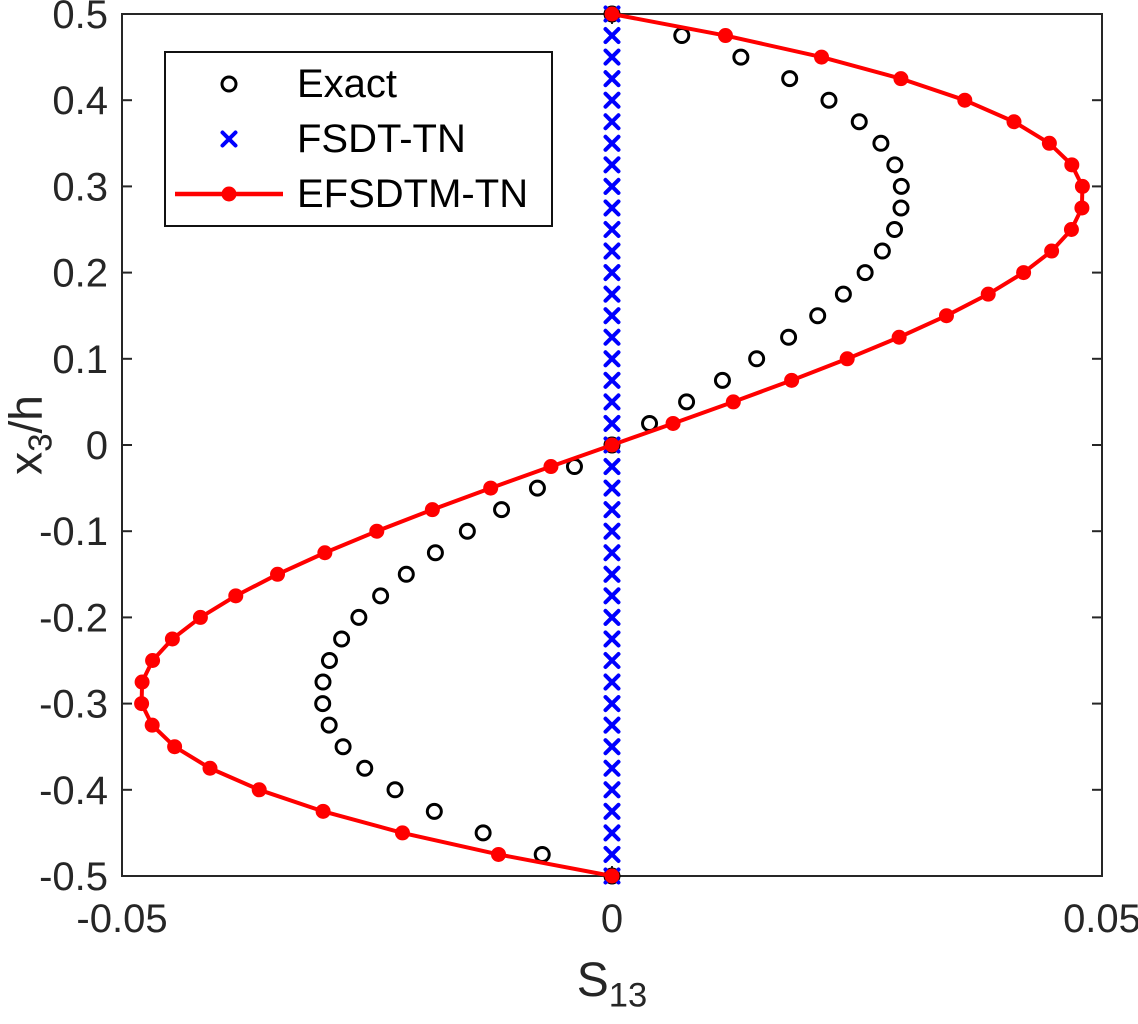 The image size is (1138, 1024). Describe the element at coordinates (80, 187) in the screenshot. I see `y-tick-label: 0.3` at that location.